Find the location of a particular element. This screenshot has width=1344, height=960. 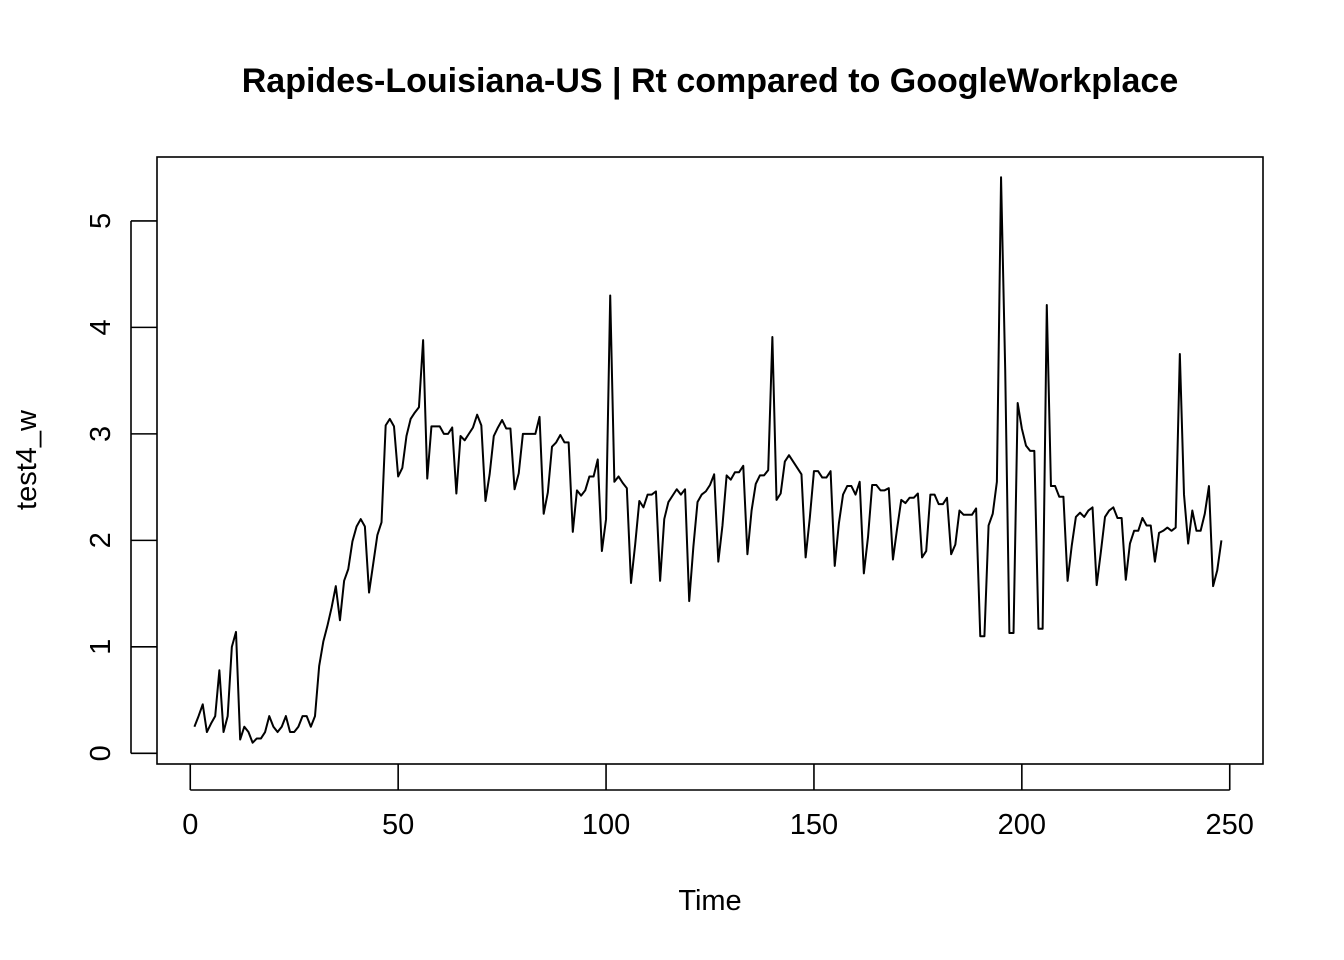

y-tick-label-4: 4 is located at coordinates (101, 327).